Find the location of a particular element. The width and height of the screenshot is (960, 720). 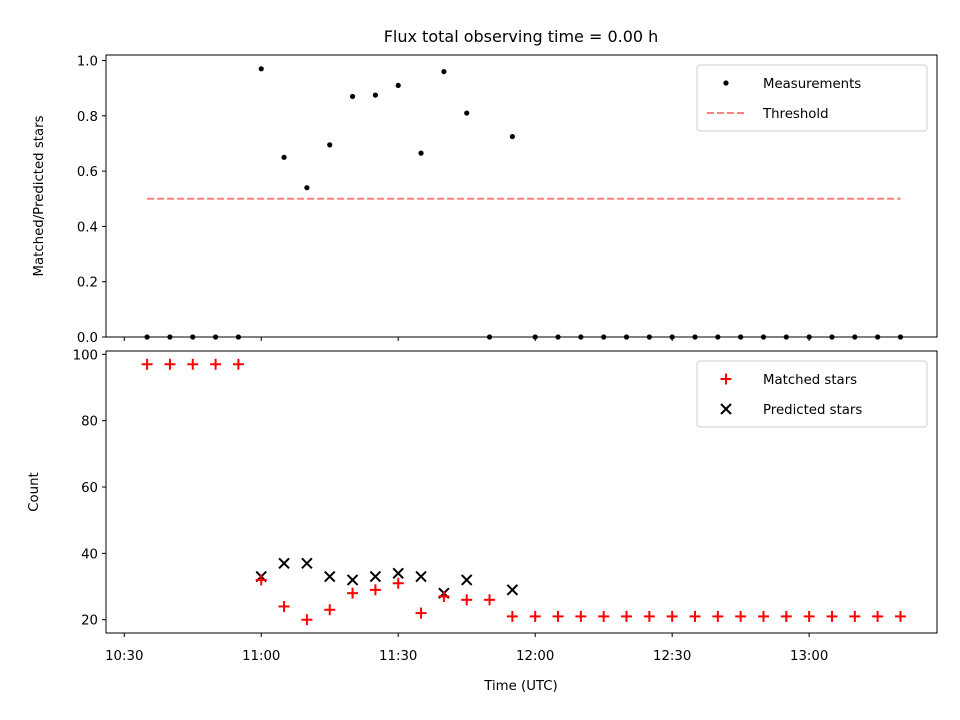

count-y-axis-label: Count is located at coordinates (34, 492).